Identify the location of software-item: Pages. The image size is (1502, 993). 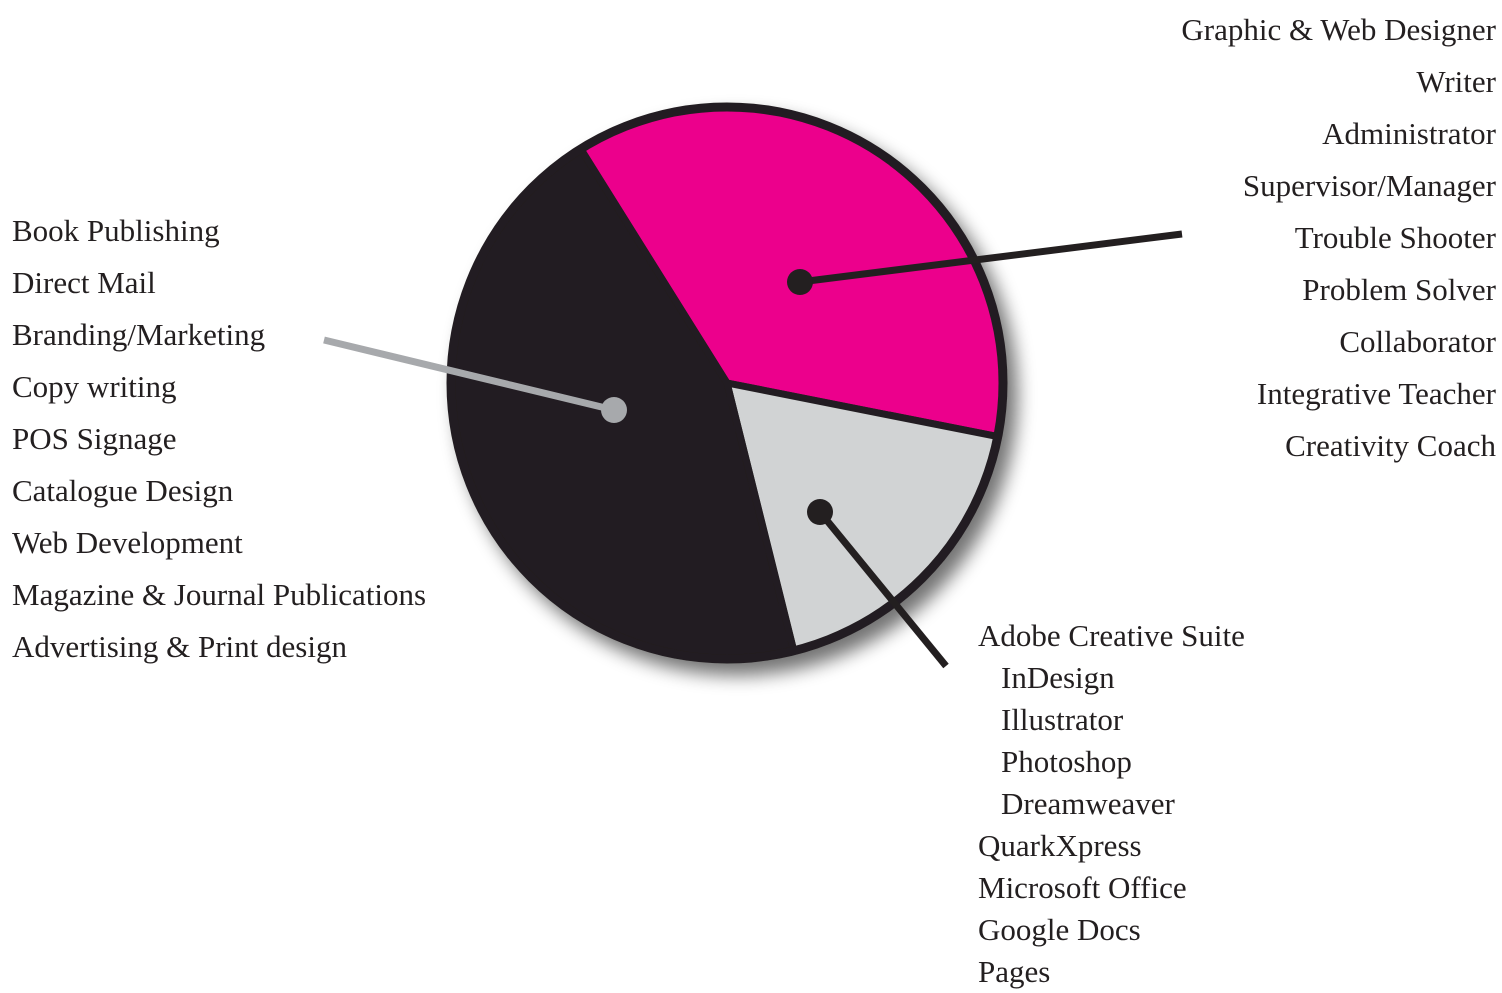
(1014, 971).